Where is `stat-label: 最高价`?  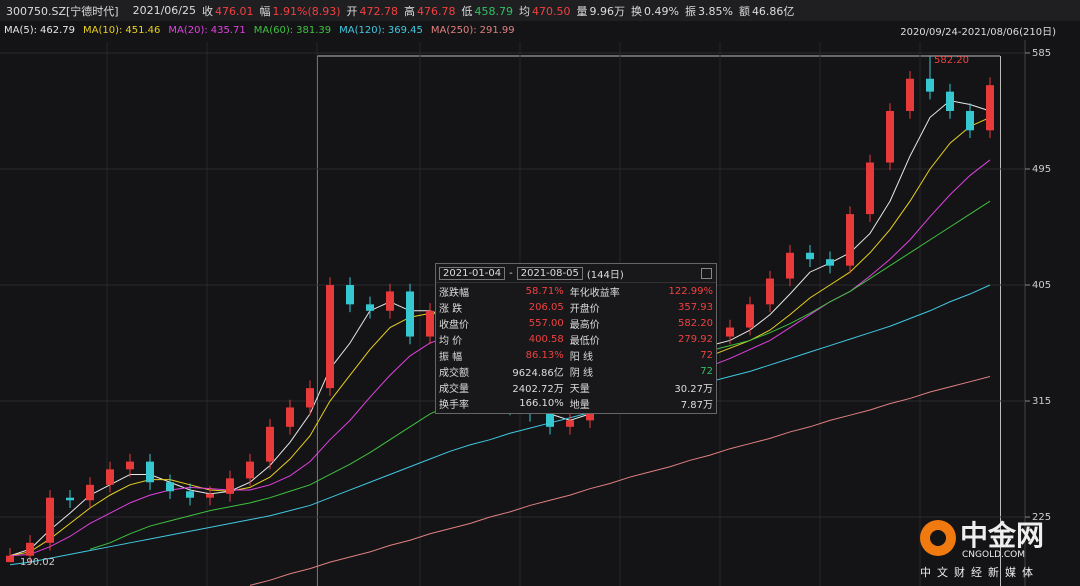
stat-label: 最高价 is located at coordinates (584, 325).